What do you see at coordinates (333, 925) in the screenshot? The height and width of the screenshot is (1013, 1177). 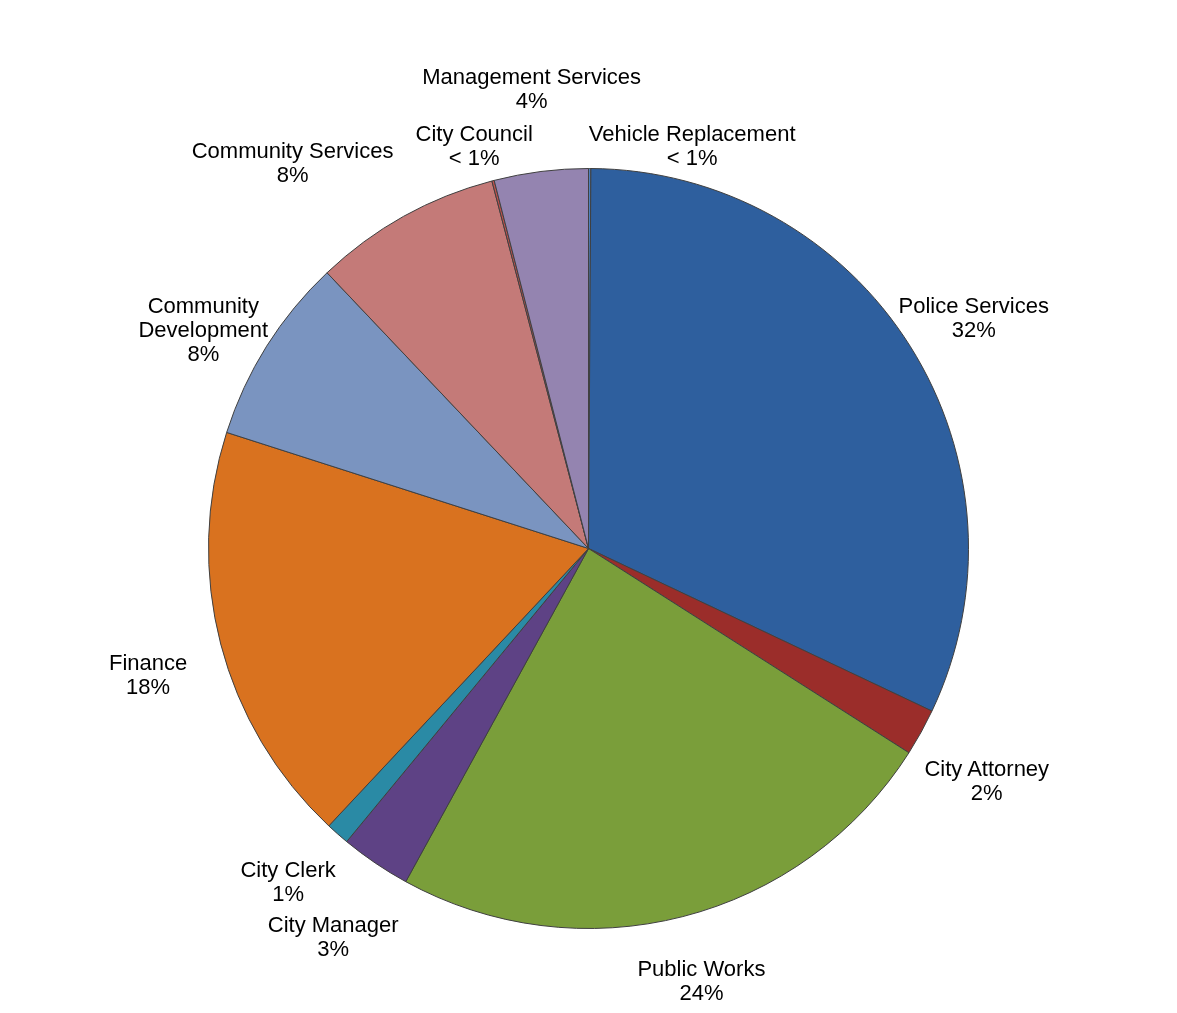 I see `slice-label: City Manager` at bounding box center [333, 925].